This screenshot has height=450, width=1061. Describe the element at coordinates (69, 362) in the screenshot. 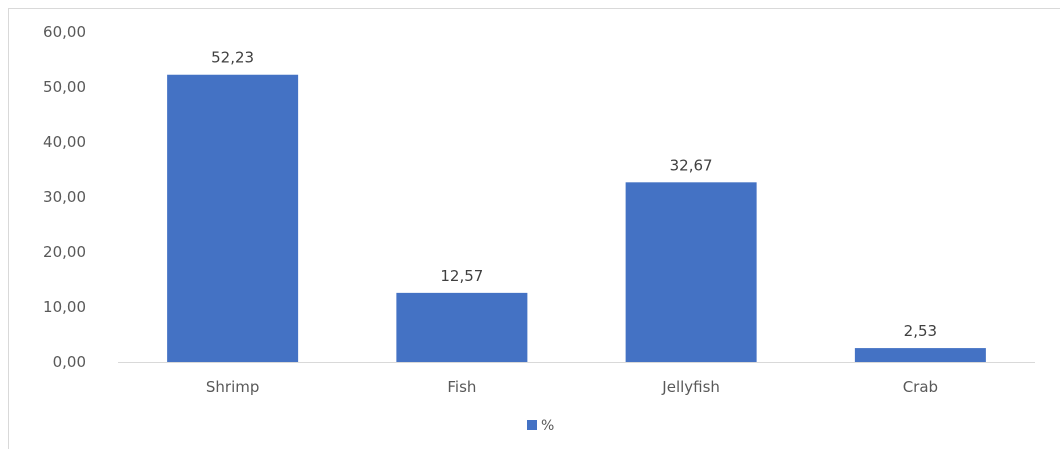

I see `y-tick-label: 0,00` at that location.